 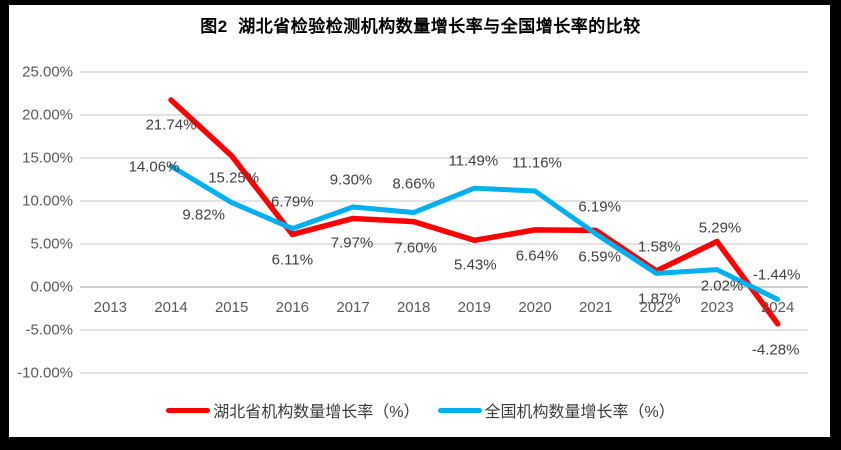 I want to click on y-axis-tick-label: 10.00%, so click(x=47, y=201).